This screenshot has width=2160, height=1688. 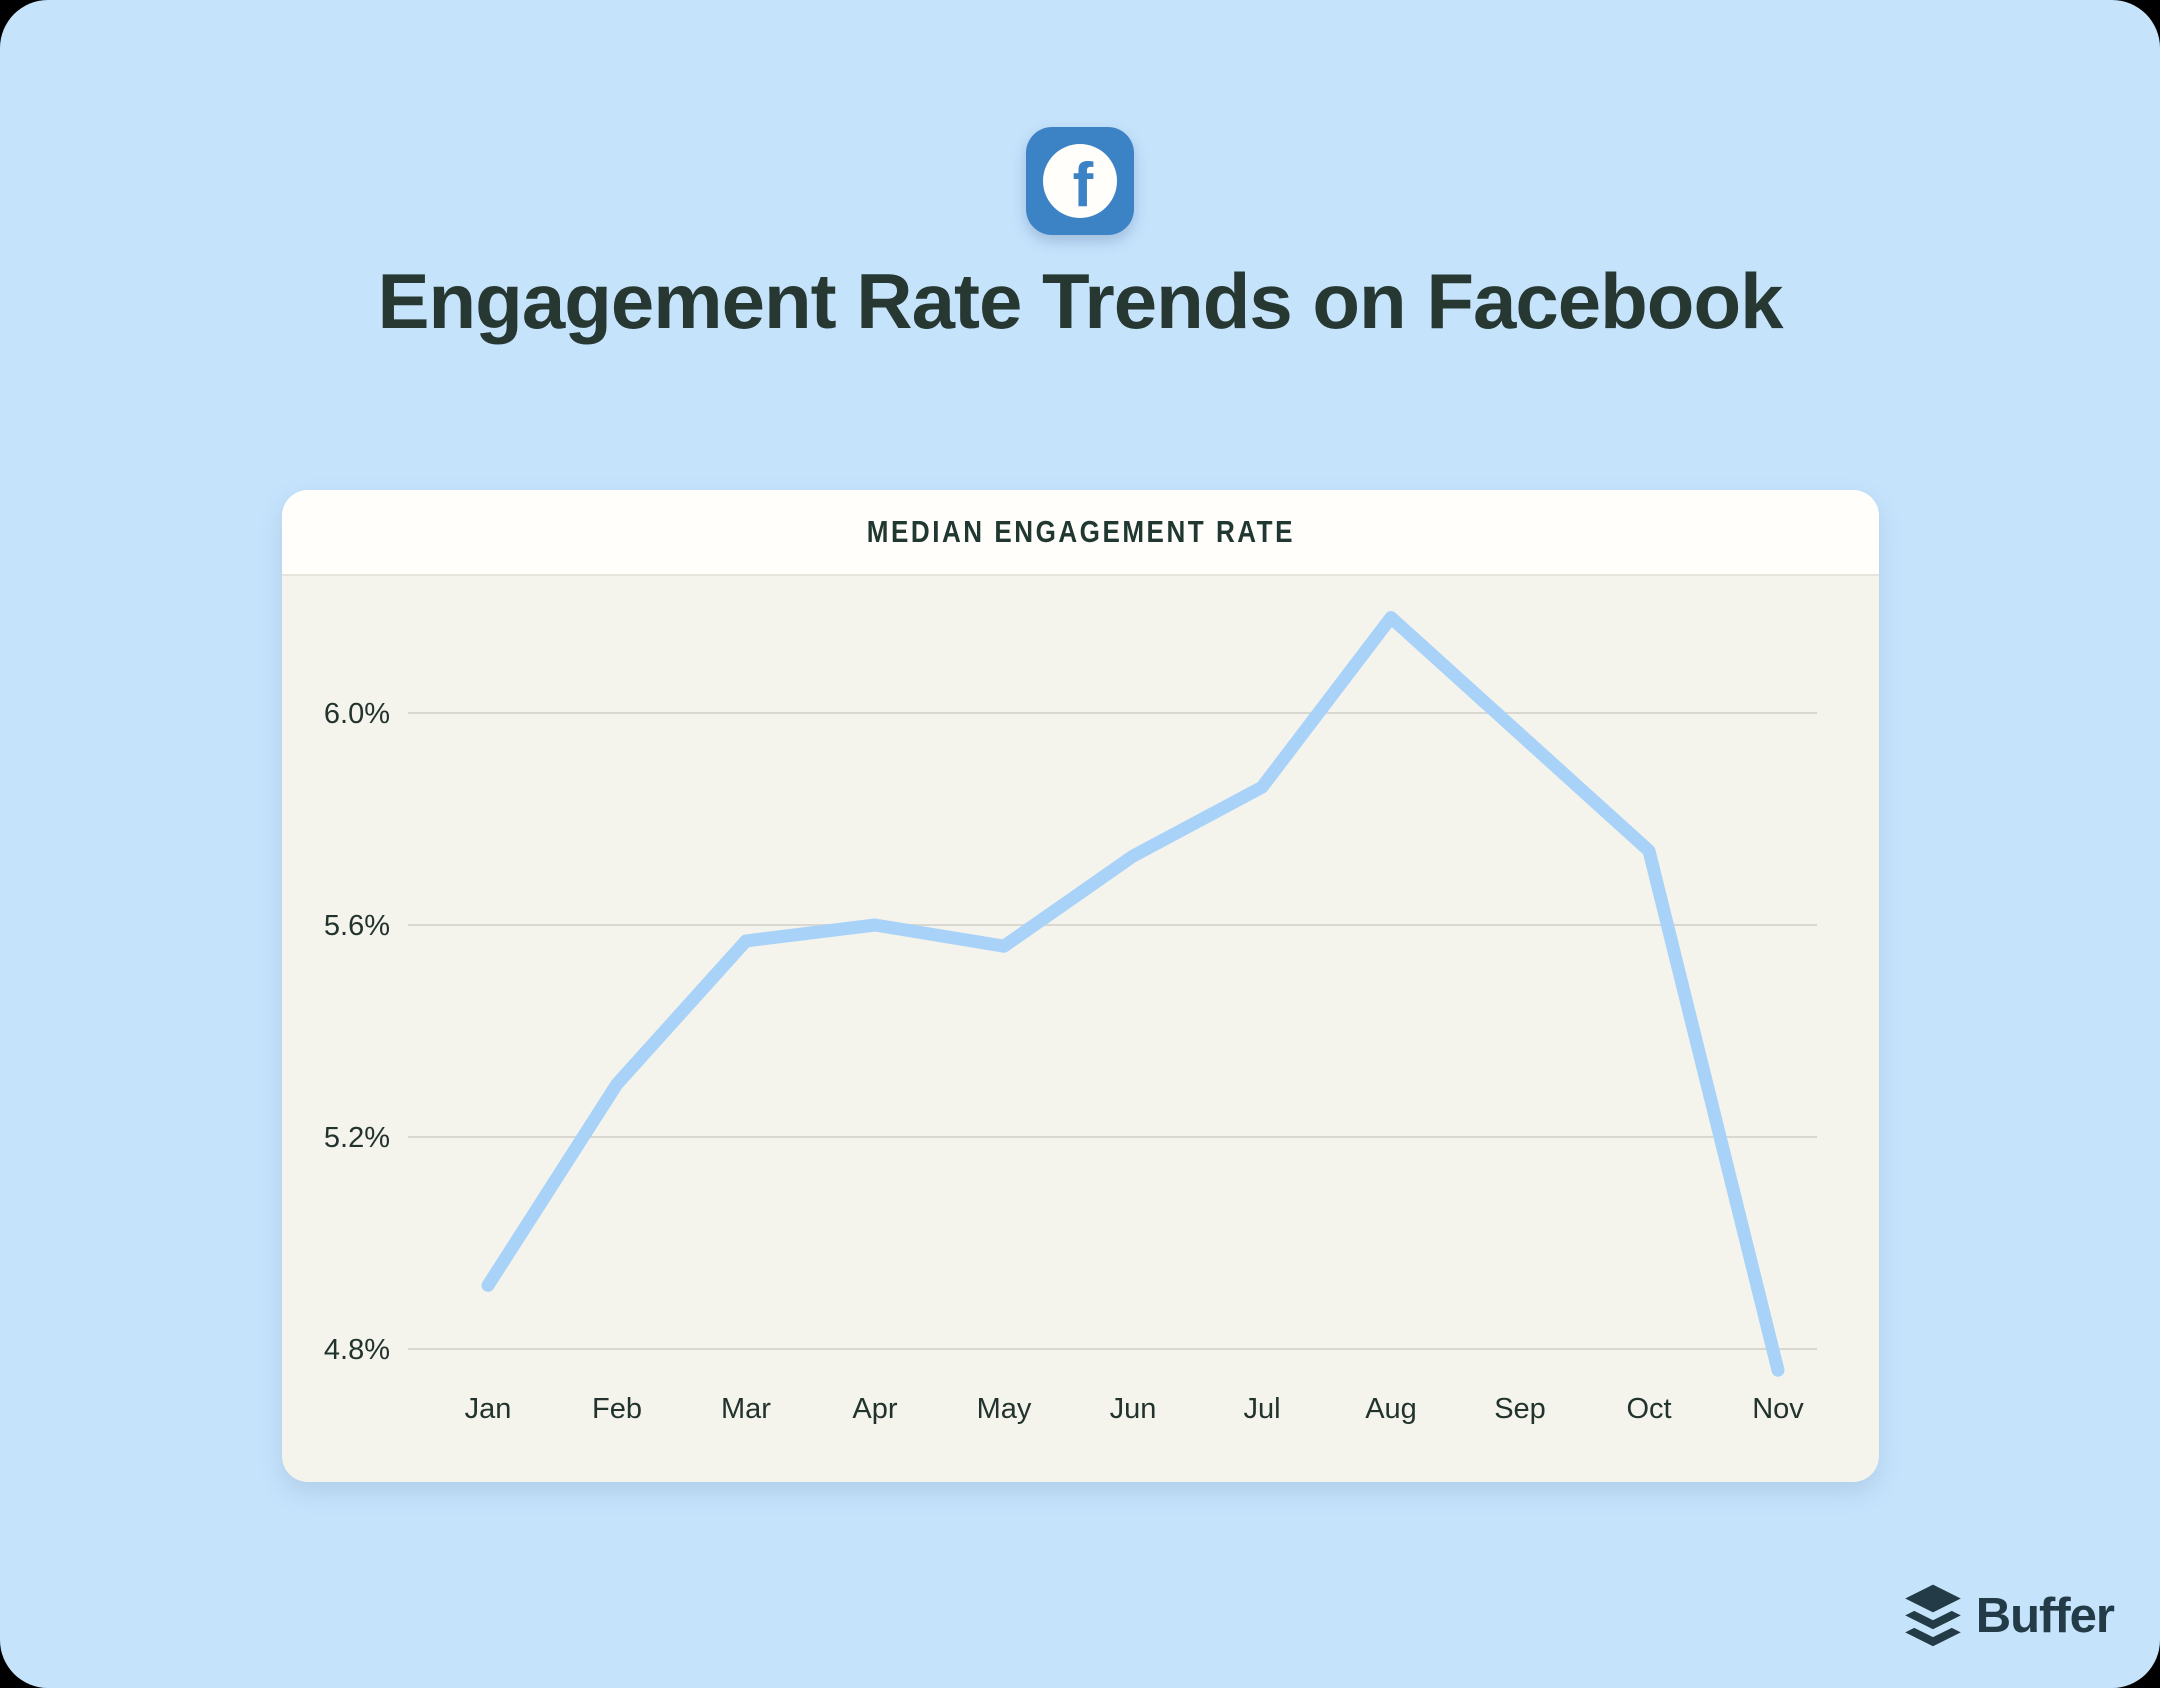 I want to click on page-title: Engagement Rate Trends on Facebook, so click(x=1080, y=301).